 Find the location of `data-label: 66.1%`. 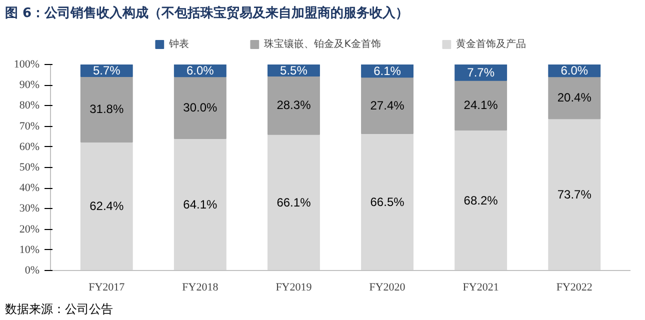

data-label: 66.1% is located at coordinates (294, 202).